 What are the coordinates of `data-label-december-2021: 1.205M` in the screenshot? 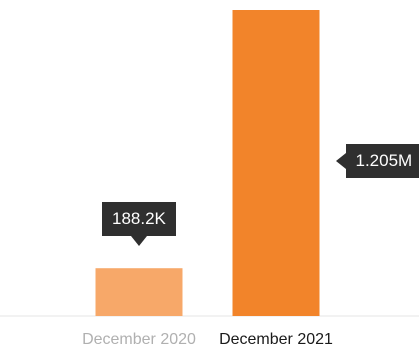 It's located at (377, 161).